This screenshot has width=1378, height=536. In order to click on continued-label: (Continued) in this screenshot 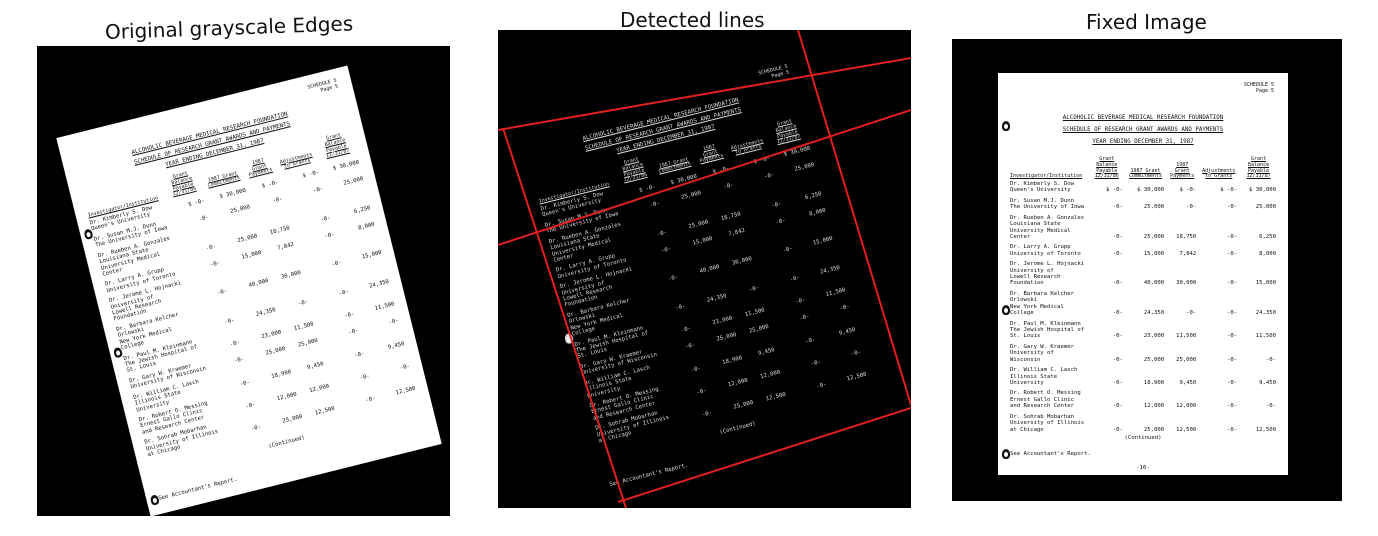, I will do `click(1143, 438)`.